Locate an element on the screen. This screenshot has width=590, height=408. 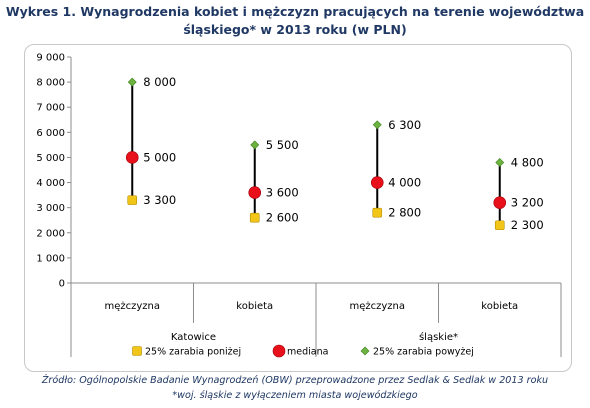
high-quartile-label: 8 000 is located at coordinates (159, 82).